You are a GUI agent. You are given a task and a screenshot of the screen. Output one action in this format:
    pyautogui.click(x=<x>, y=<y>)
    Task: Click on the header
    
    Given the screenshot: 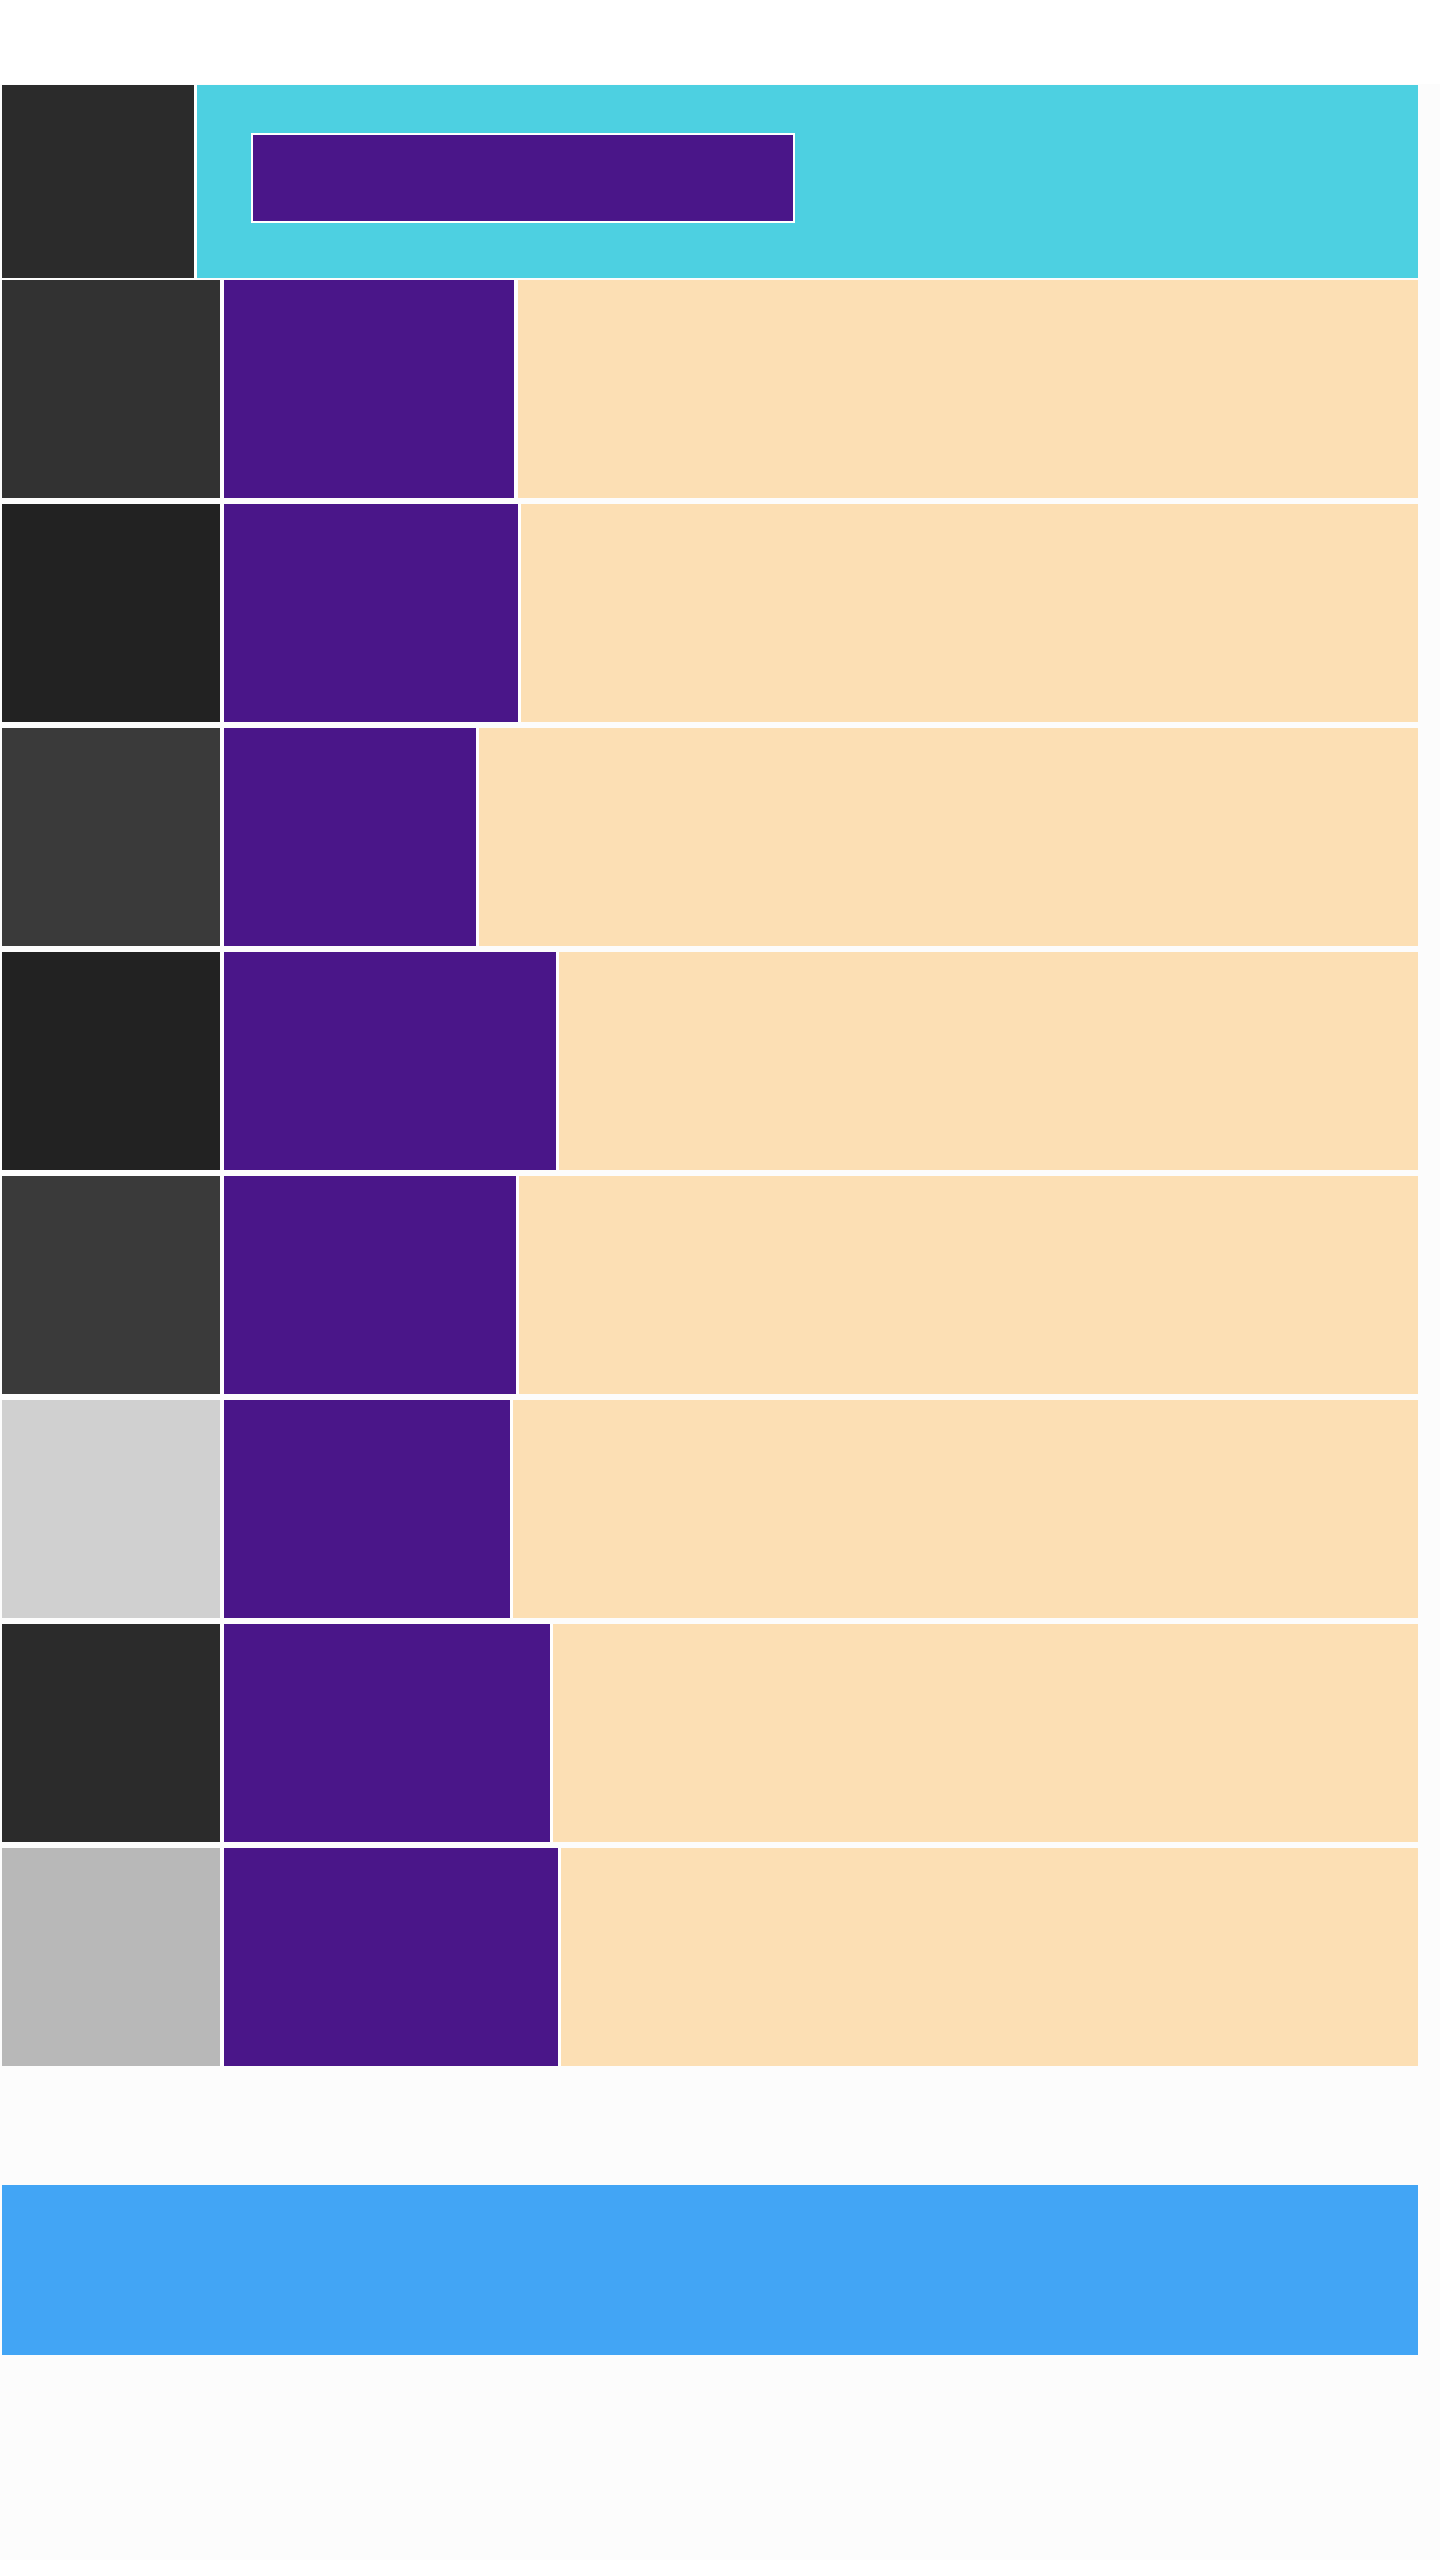 What is the action you would take?
    pyautogui.click(x=710, y=181)
    